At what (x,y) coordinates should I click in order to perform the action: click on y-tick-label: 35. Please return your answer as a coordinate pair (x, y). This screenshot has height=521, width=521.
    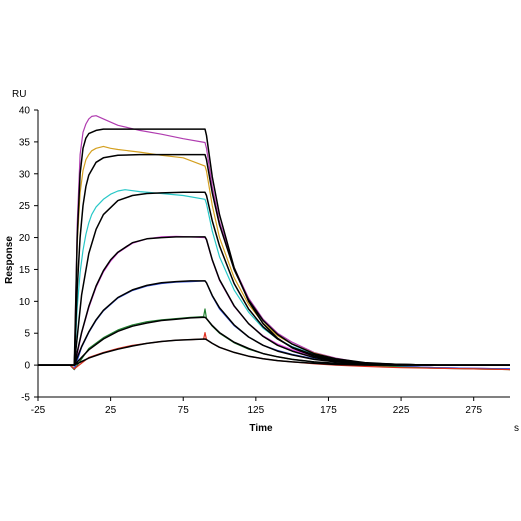
    Looking at the image, I should click on (25, 142).